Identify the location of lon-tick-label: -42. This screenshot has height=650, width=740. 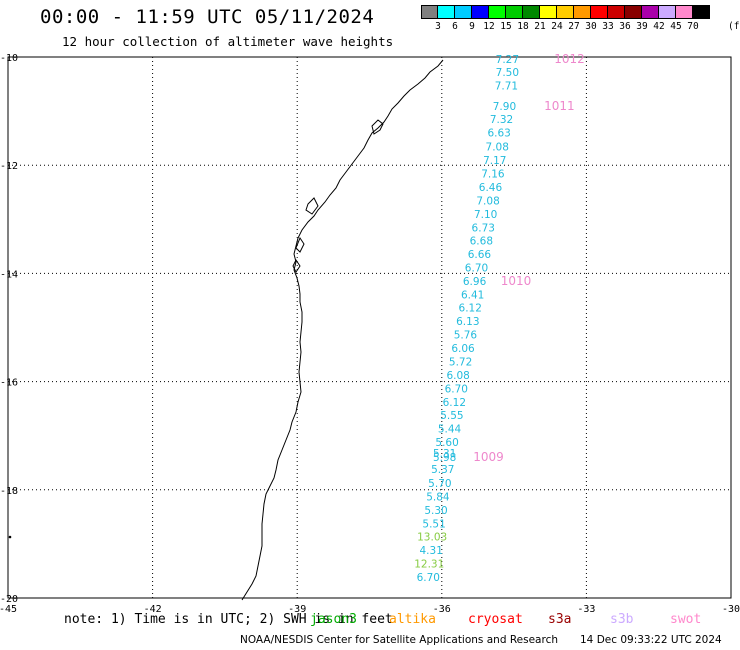
(153, 609).